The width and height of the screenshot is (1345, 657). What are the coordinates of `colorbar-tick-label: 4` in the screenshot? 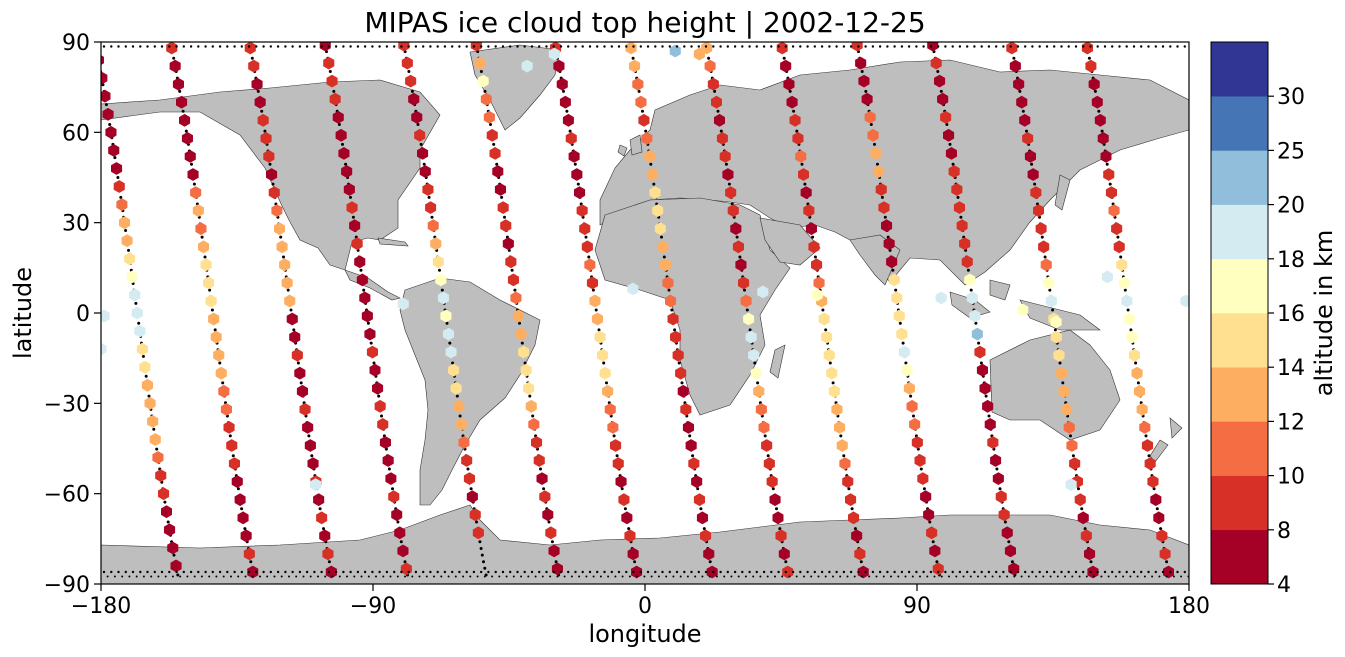 It's located at (1284, 585).